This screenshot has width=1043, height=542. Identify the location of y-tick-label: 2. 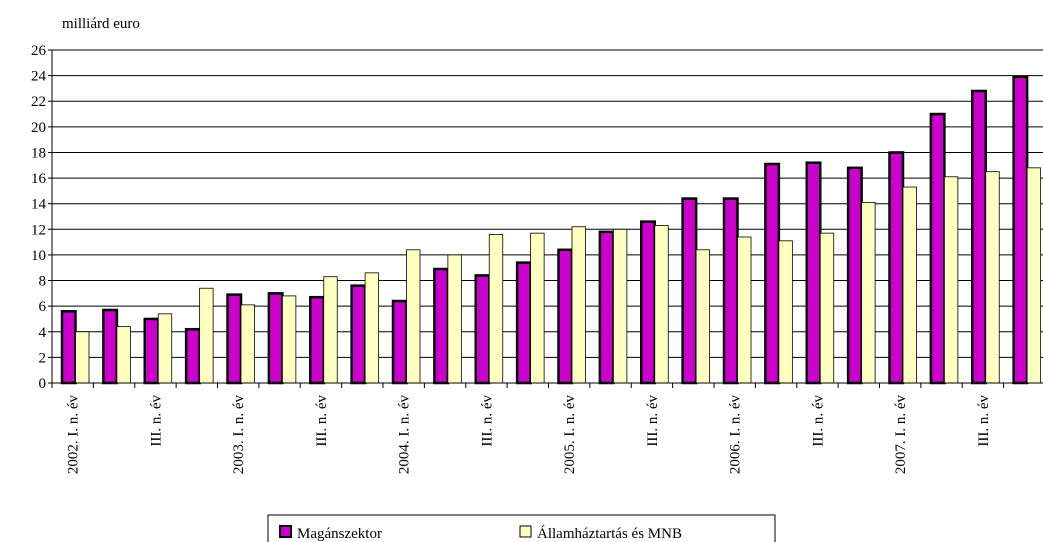
(43, 358).